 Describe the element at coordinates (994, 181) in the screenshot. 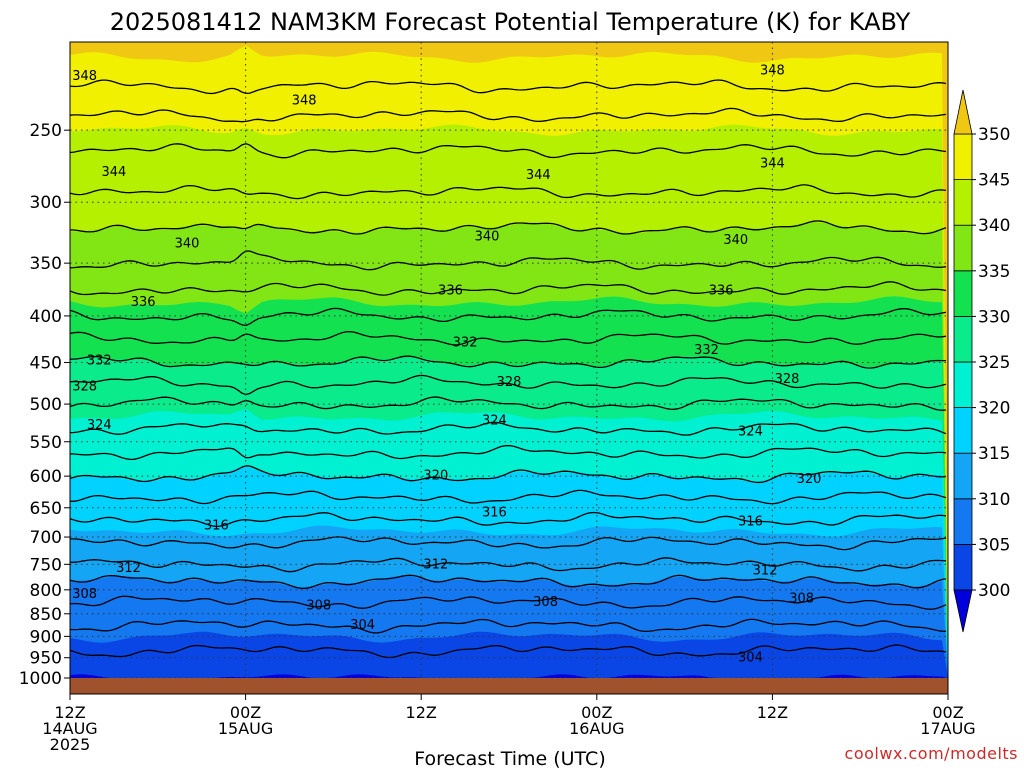

I see `colorbar-label: 345` at that location.